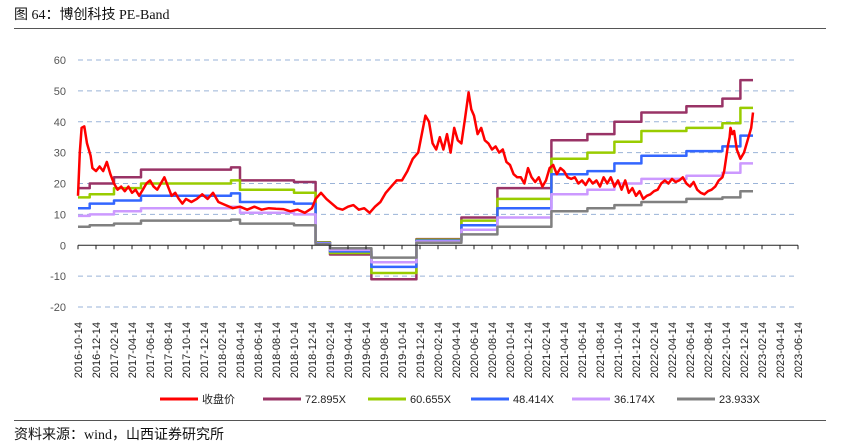  Describe the element at coordinates (727, 350) in the screenshot. I see `x-tick-label: 2022-10-14` at that location.